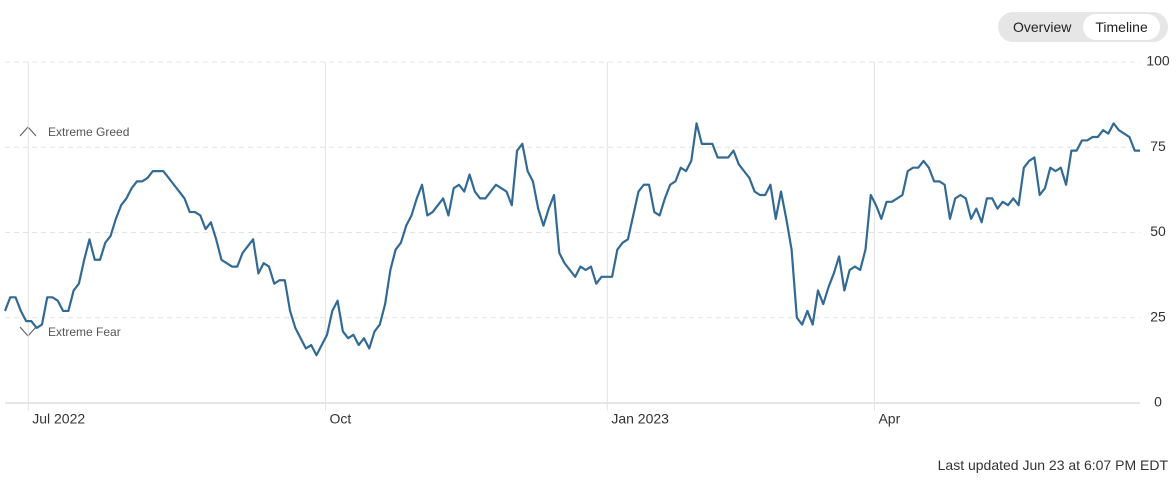 The width and height of the screenshot is (1176, 482). I want to click on x-tick-label: Oct, so click(340, 419).